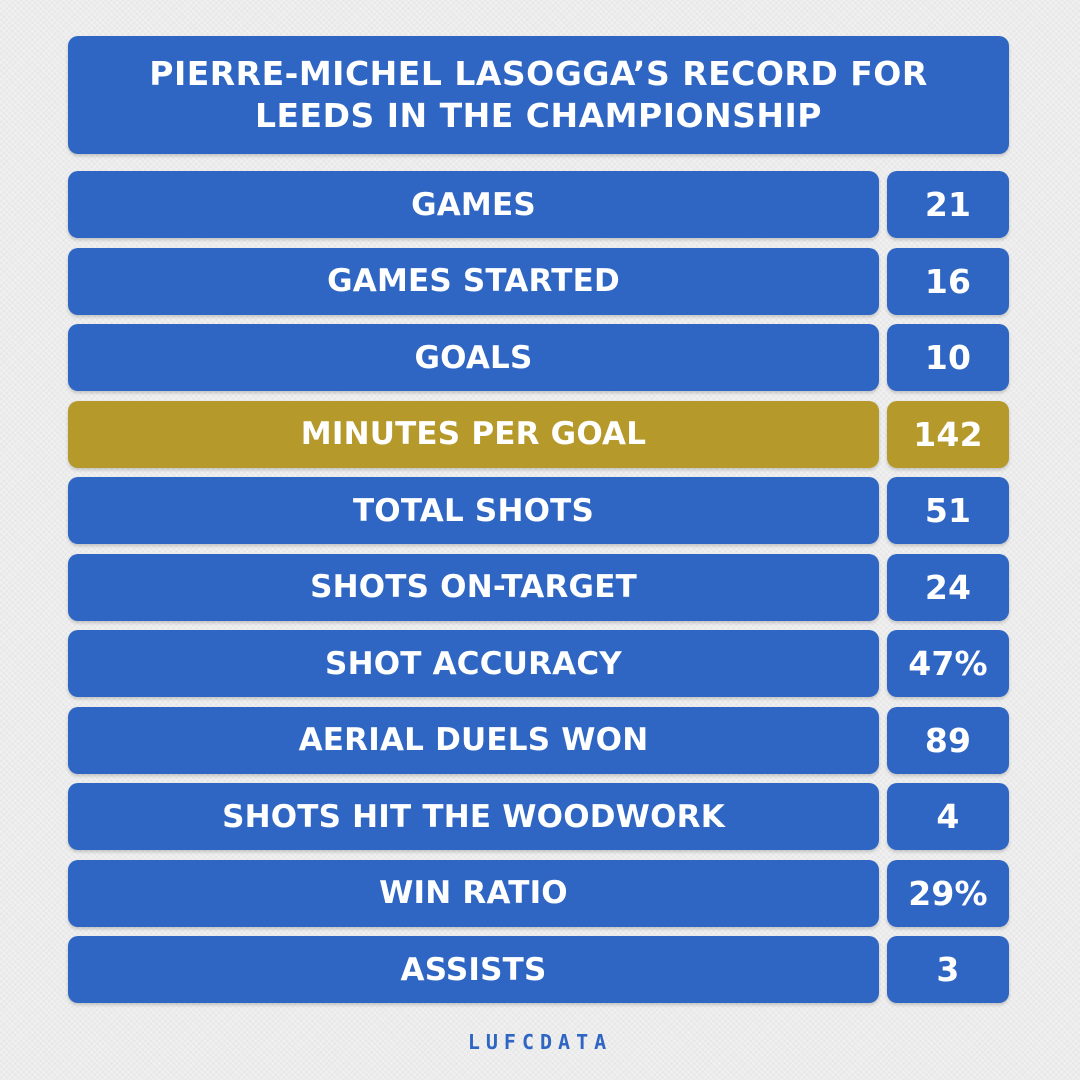 The image size is (1080, 1080). What do you see at coordinates (948, 969) in the screenshot?
I see `stat-value: 3` at bounding box center [948, 969].